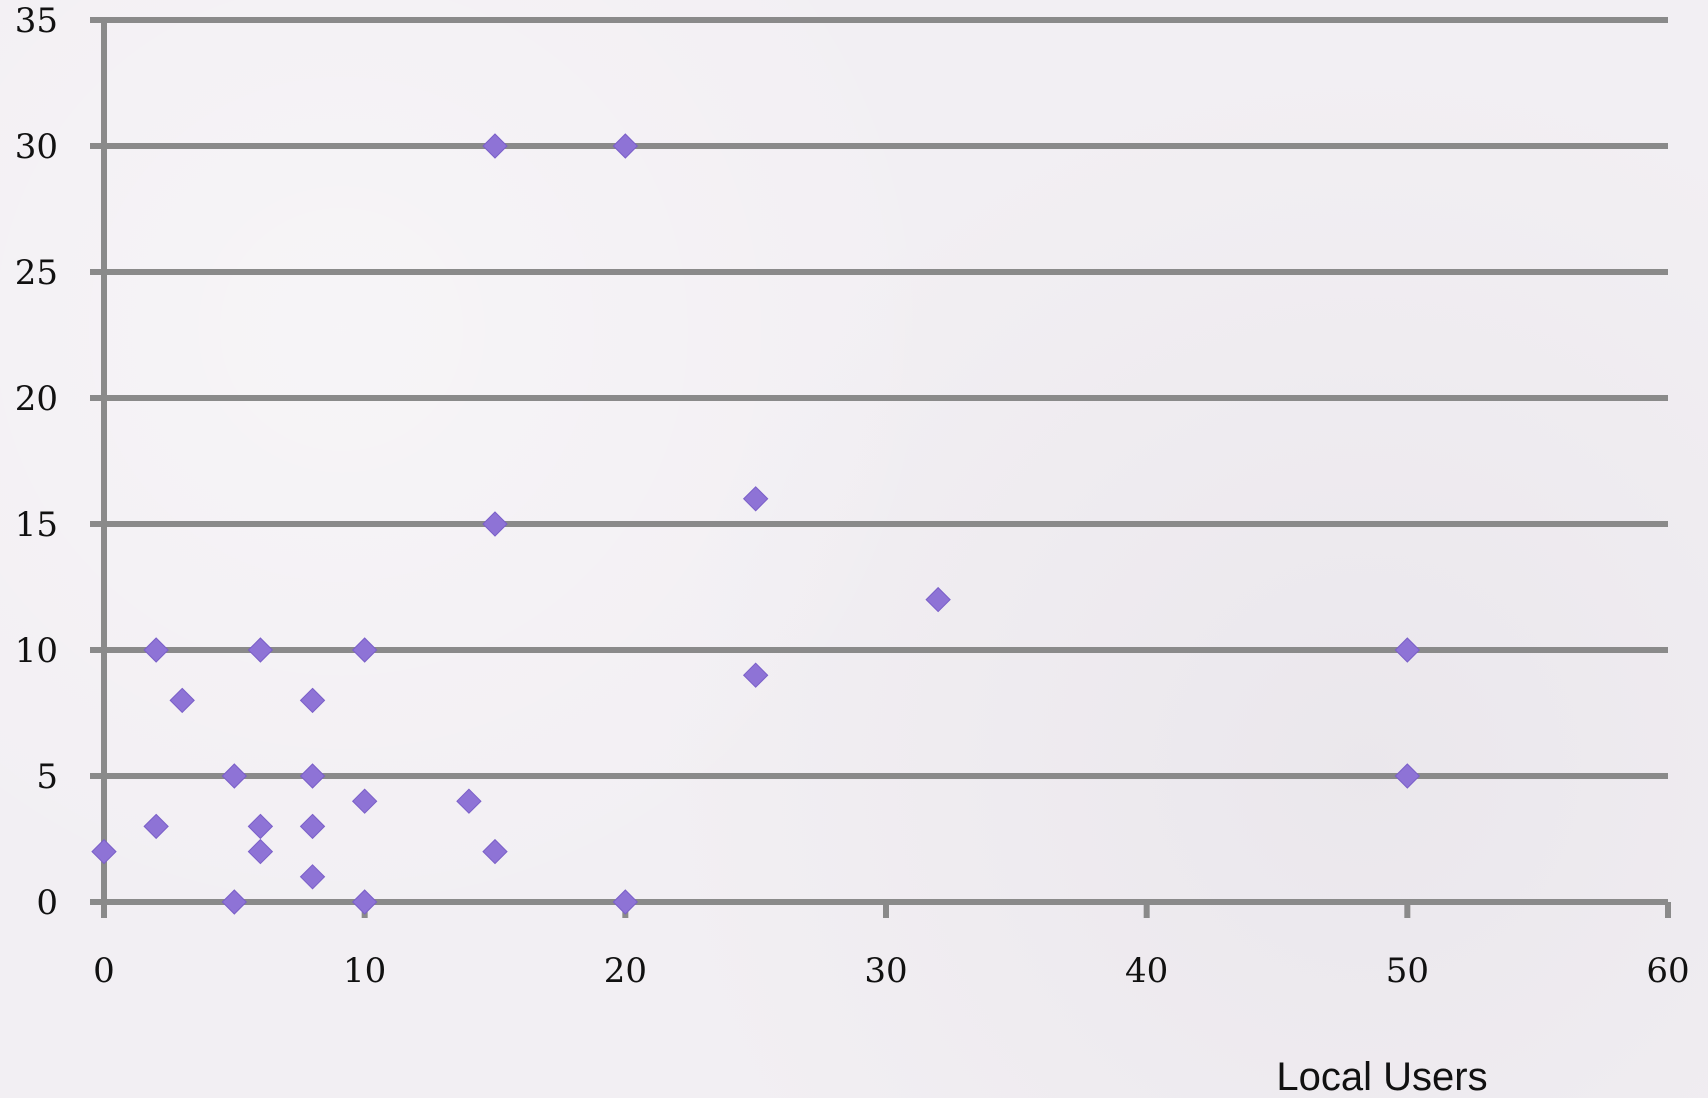 The width and height of the screenshot is (1708, 1098). I want to click on y-tick-label: 10, so click(36, 651).